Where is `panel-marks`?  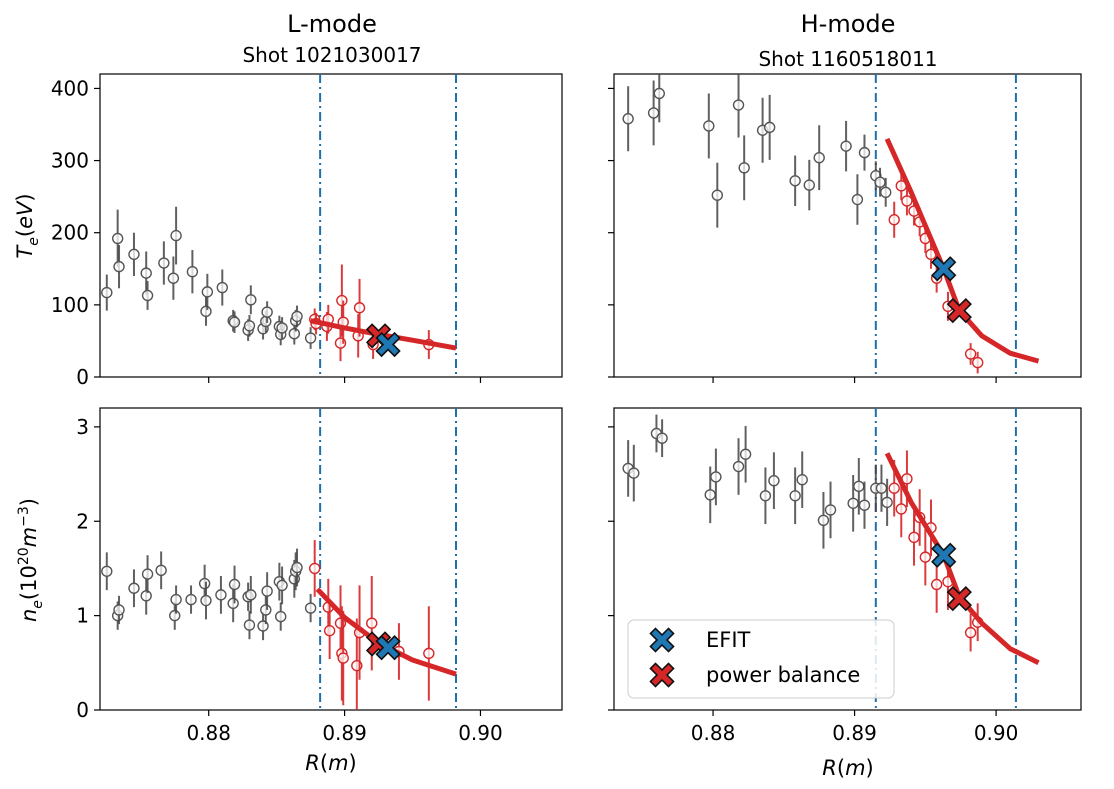 panel-marks is located at coordinates (279, 225).